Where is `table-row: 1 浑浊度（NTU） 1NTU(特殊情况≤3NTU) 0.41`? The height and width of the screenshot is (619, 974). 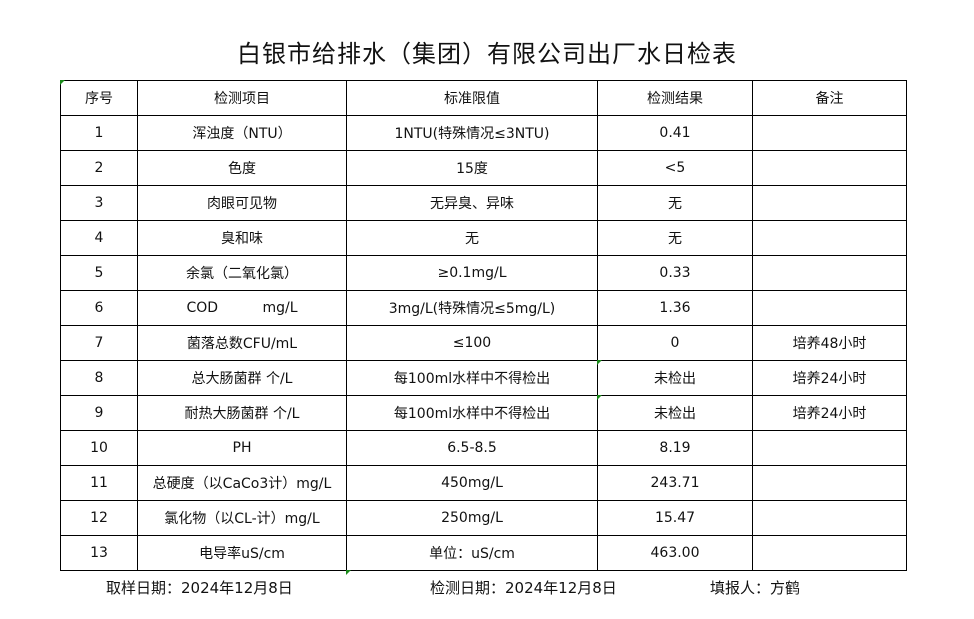 table-row: 1 浑浊度（NTU） 1NTU(特殊情况≤3NTU) 0.41 is located at coordinates (483, 133).